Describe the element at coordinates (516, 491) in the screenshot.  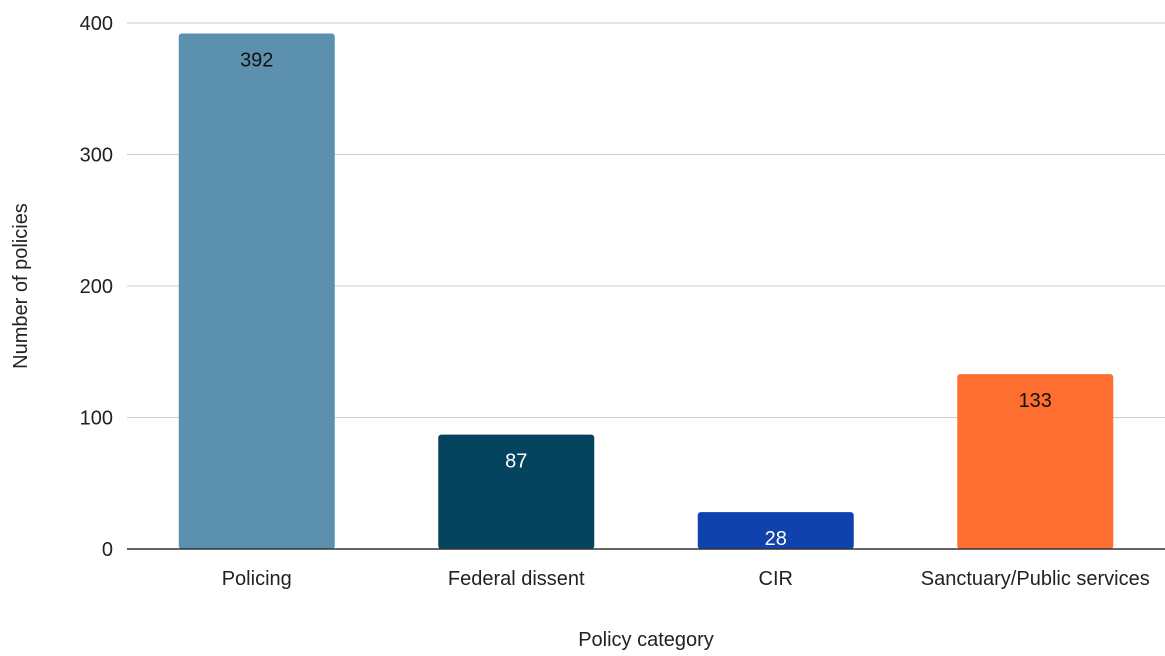
I see `bar-federal-dissent` at that location.